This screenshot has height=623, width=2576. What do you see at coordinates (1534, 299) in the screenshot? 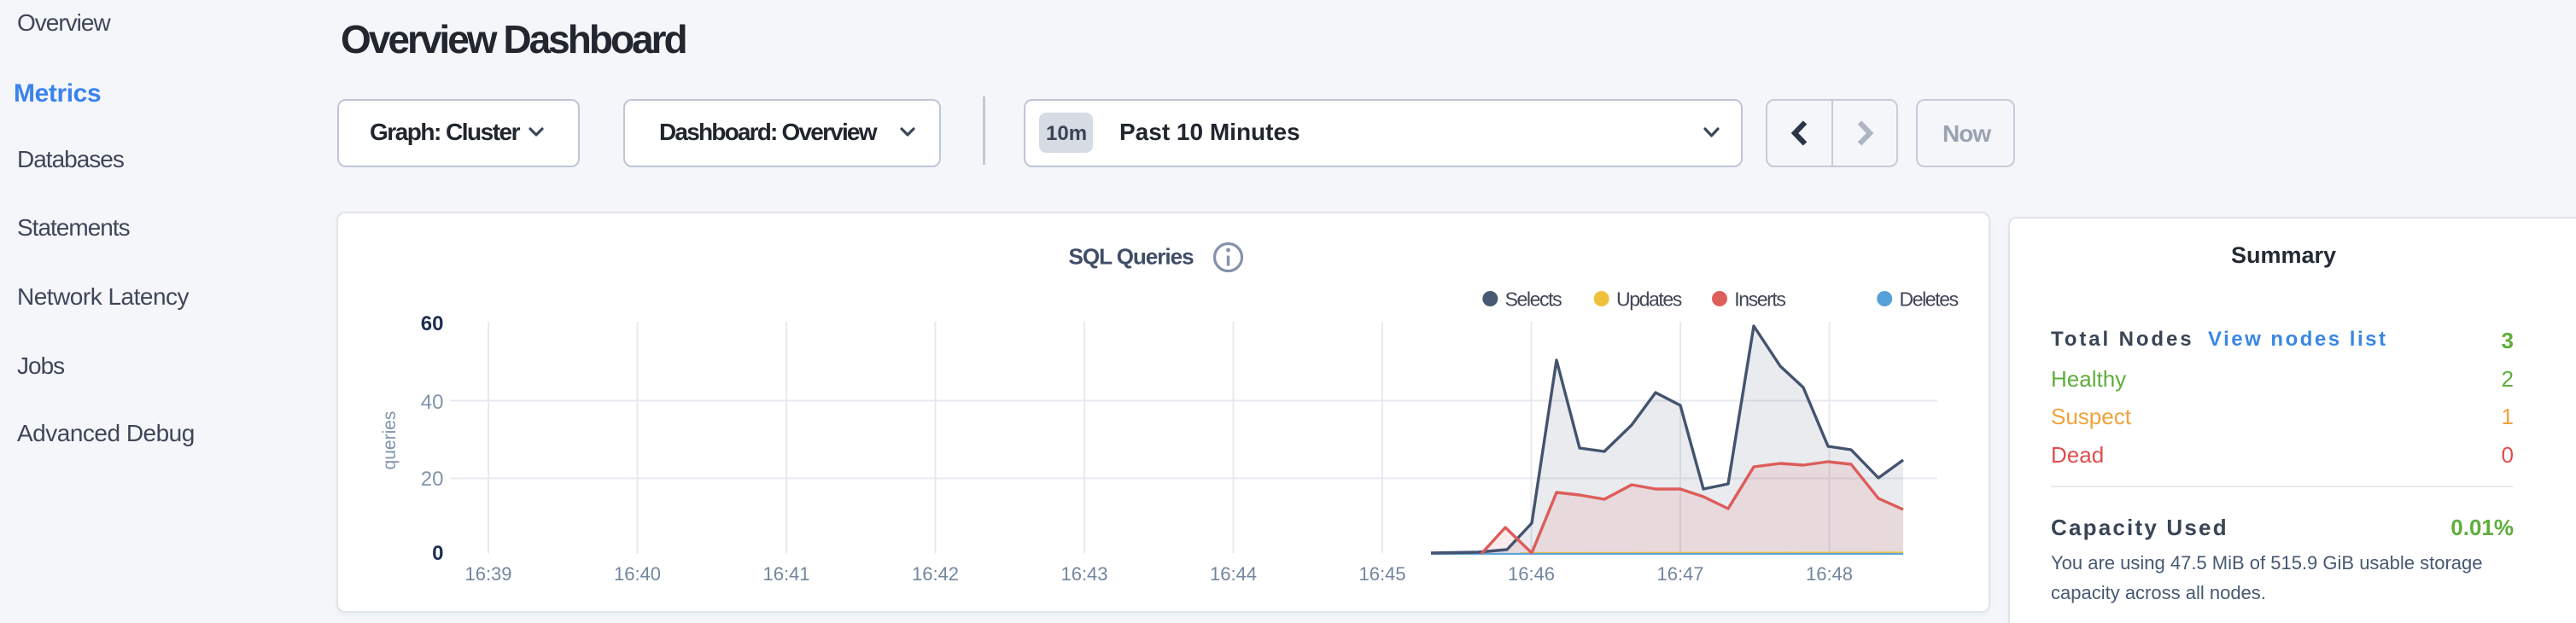
I see `svg-text: Selects` at bounding box center [1534, 299].